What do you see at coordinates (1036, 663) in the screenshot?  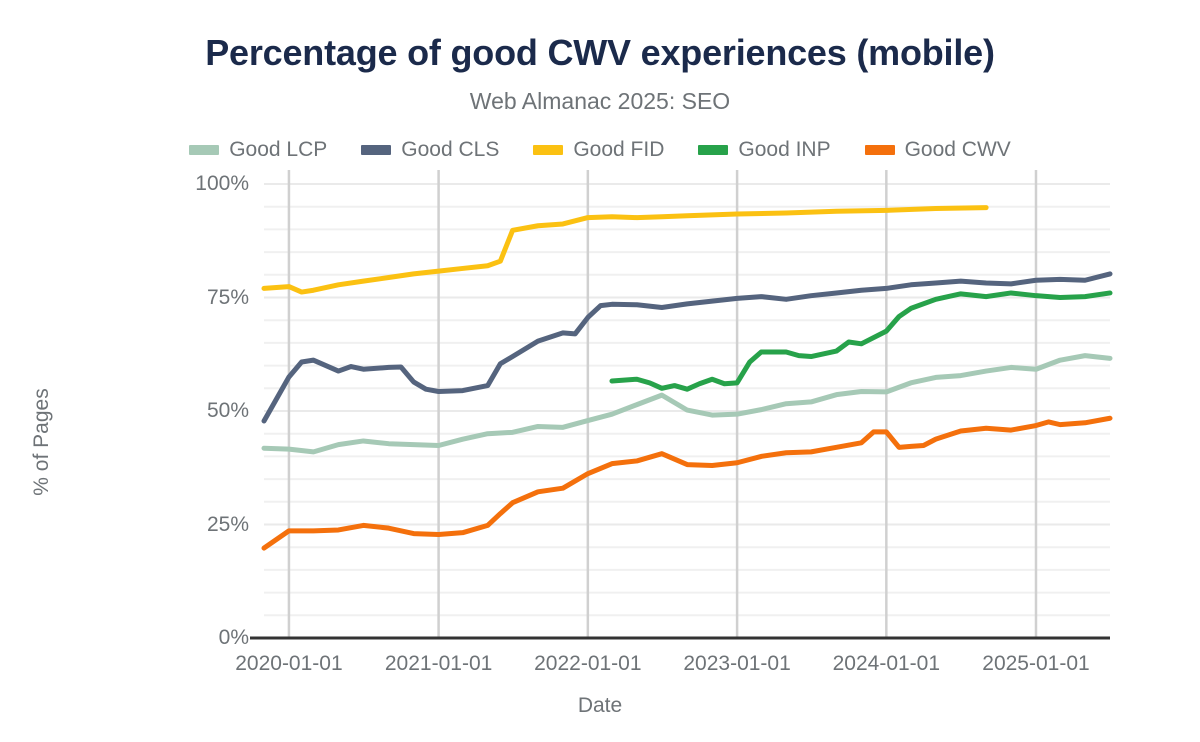 I see `x-axis-tick-label: 2025-01-01` at bounding box center [1036, 663].